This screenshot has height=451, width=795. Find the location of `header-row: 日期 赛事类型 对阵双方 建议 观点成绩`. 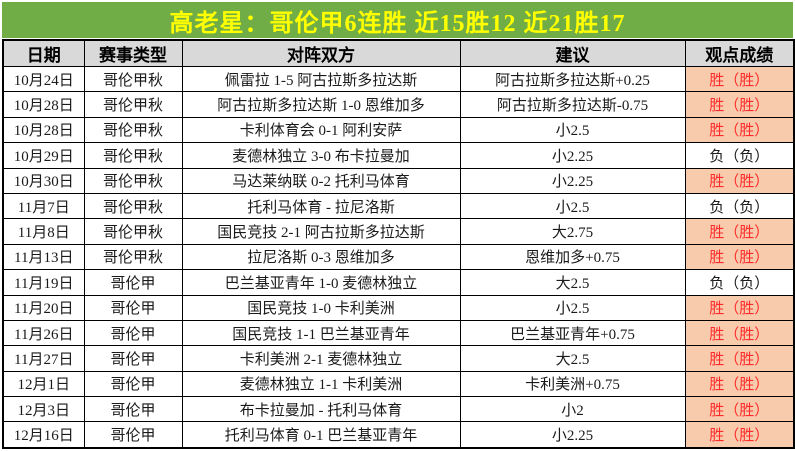

header-row: 日期 赛事类型 对阵双方 建议 观点成绩 is located at coordinates (398, 53).